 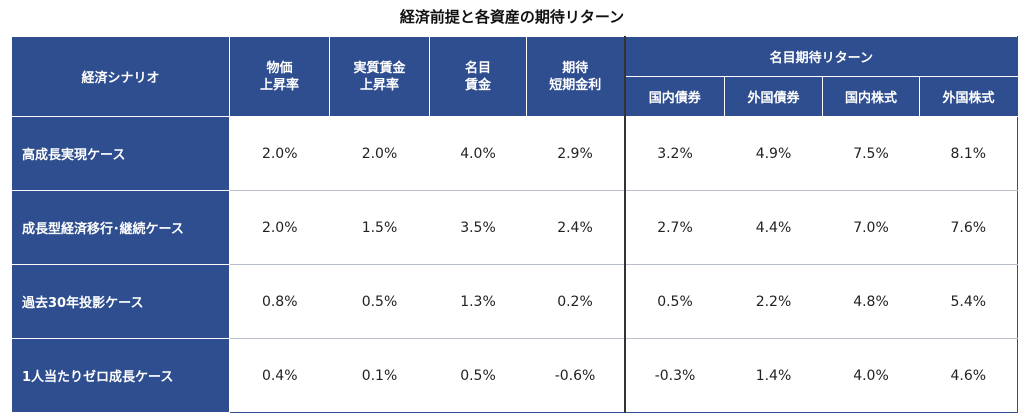 I want to click on cell-value: 4.4%, so click(x=773, y=227).